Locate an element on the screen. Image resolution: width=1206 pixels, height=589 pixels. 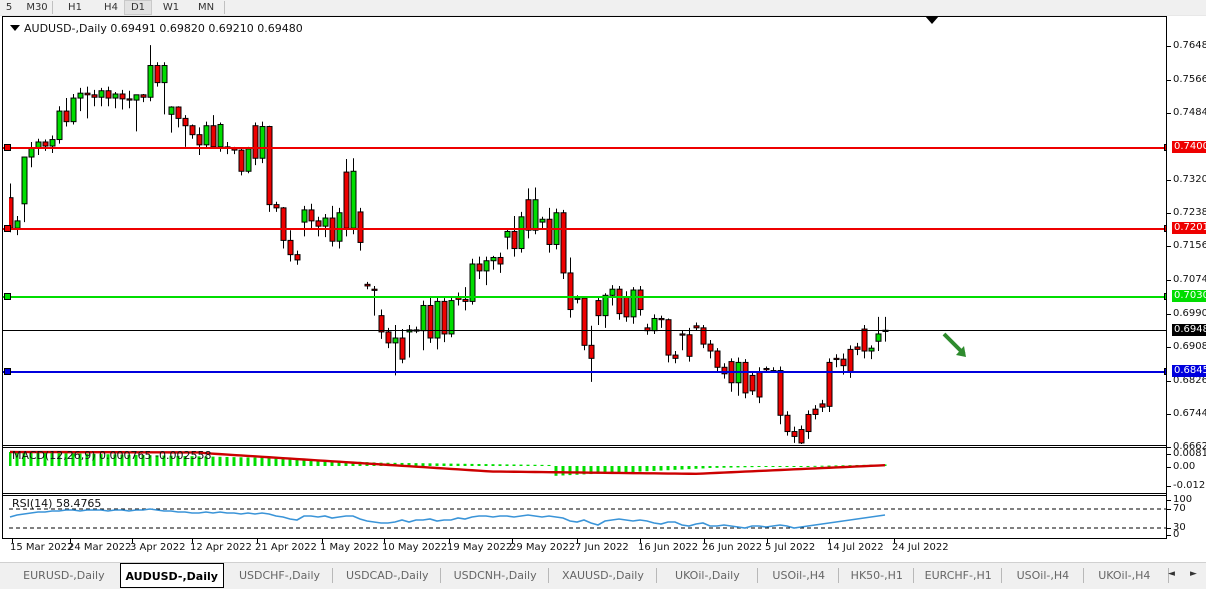
level-line-resistance-lower is located at coordinates (584, 229).